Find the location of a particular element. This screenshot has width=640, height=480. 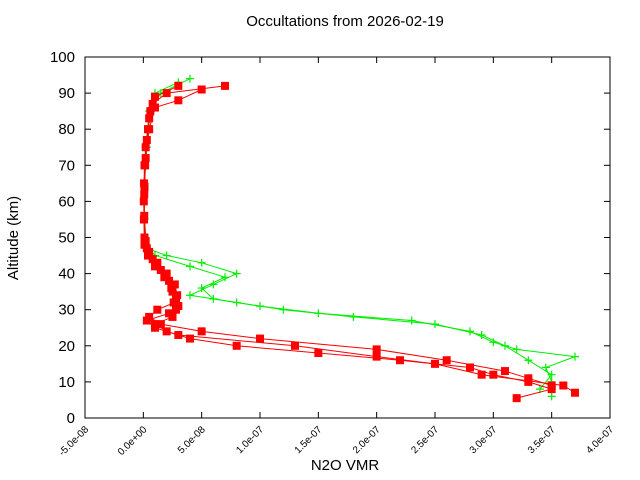

y-tick-label: 0 is located at coordinates (71, 418).